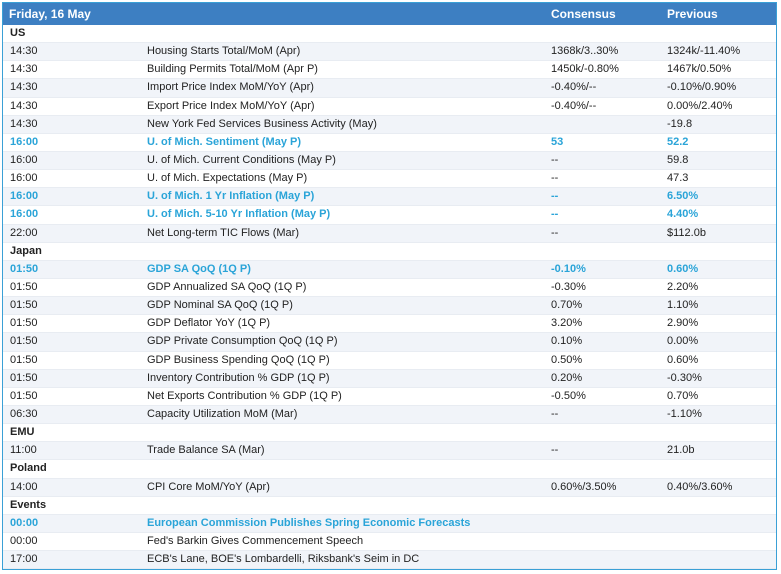 This screenshot has height=574, width=781. I want to click on previous-value: 0.70%, so click(683, 395).